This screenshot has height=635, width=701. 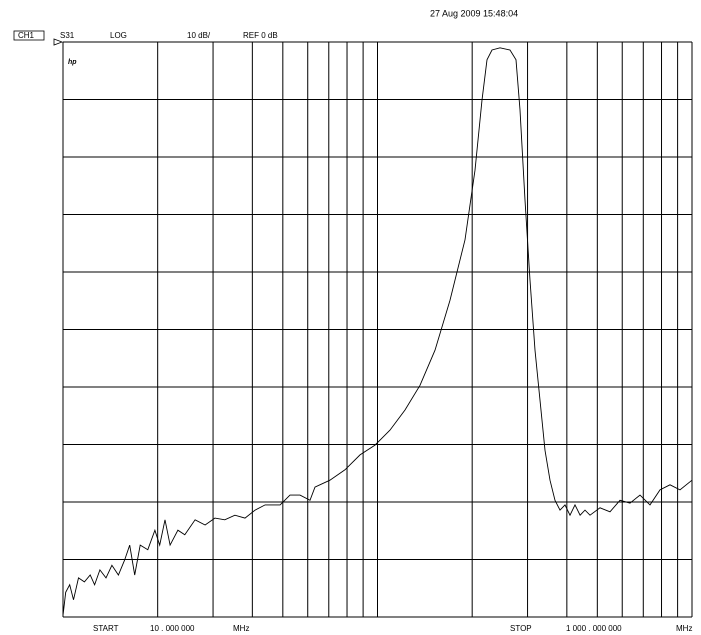 What do you see at coordinates (58, 42) in the screenshot?
I see `reference-marker` at bounding box center [58, 42].